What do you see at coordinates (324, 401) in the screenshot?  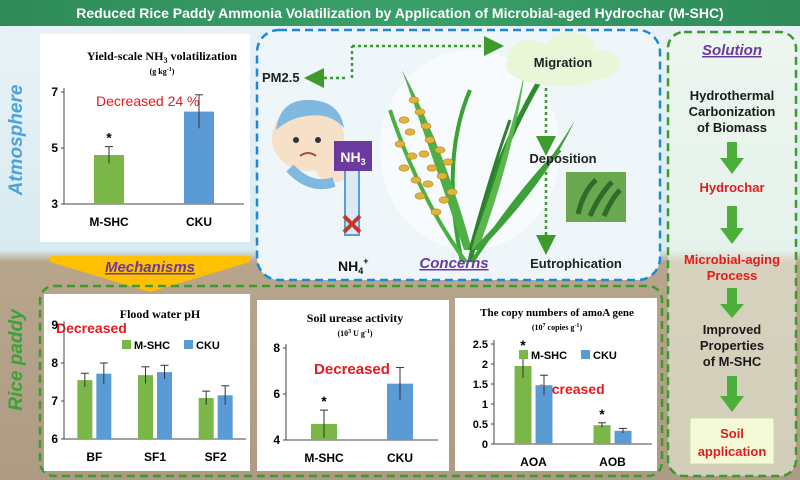 I see `urease-chart-significance-star: *` at bounding box center [324, 401].